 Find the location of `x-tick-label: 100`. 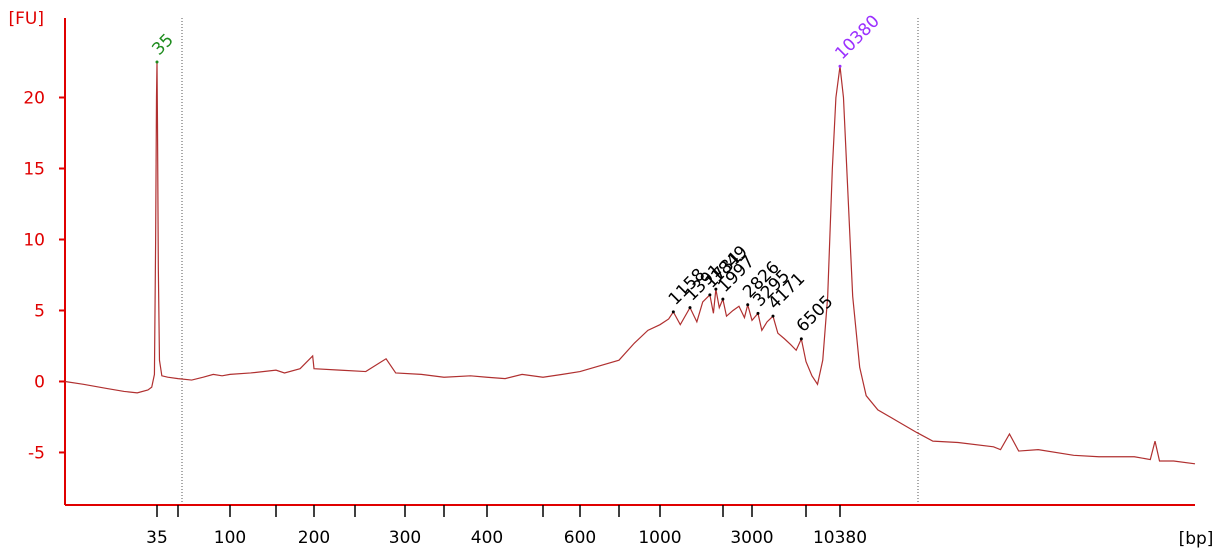

x-tick-label: 100 is located at coordinates (230, 538).